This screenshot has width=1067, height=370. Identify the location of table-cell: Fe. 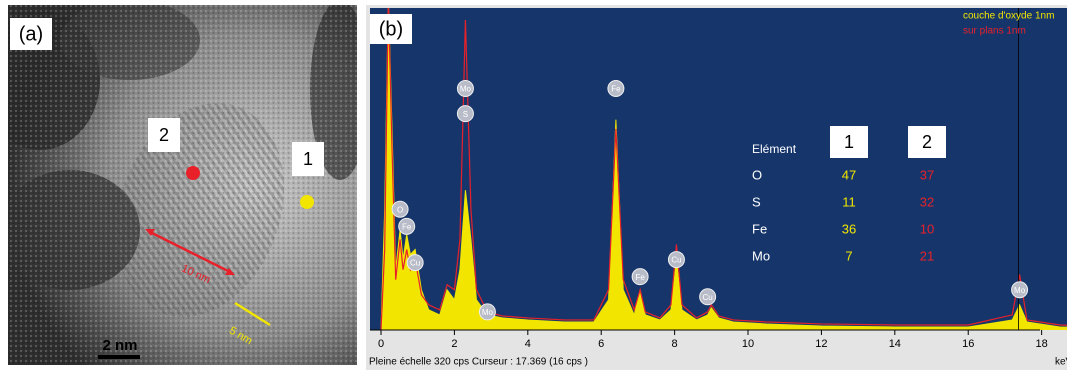
(759, 228).